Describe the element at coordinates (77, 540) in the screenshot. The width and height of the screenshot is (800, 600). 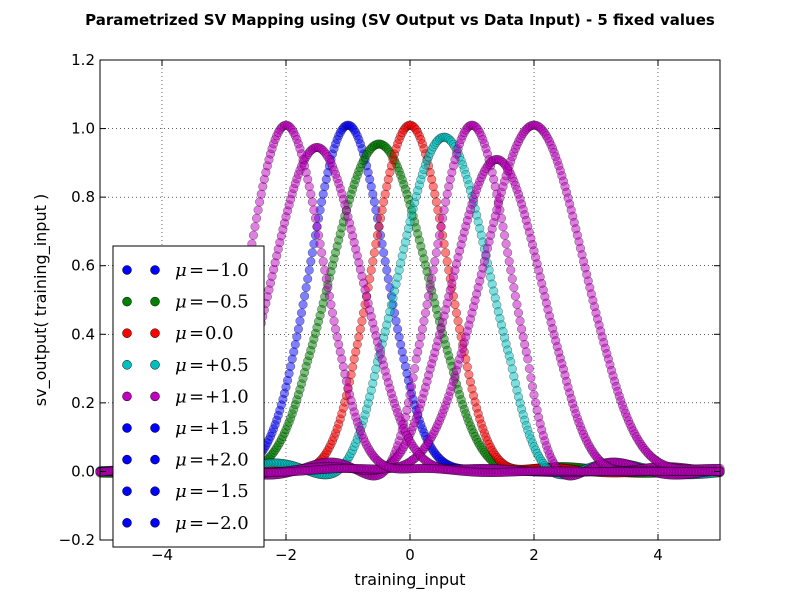
I see `y-tick-label: −0.2` at that location.